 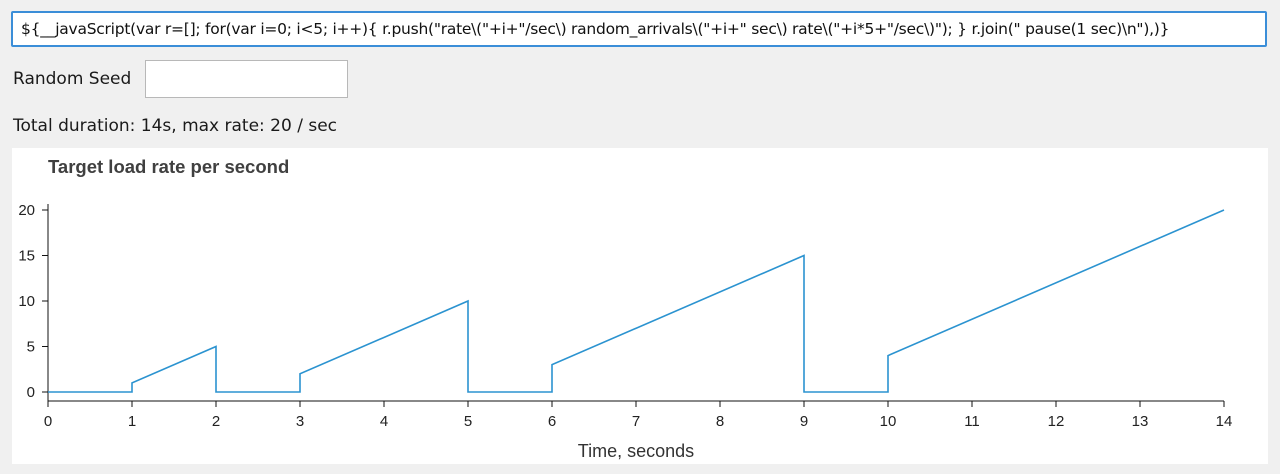 What do you see at coordinates (468, 421) in the screenshot?
I see `x-tick-label: 5` at bounding box center [468, 421].